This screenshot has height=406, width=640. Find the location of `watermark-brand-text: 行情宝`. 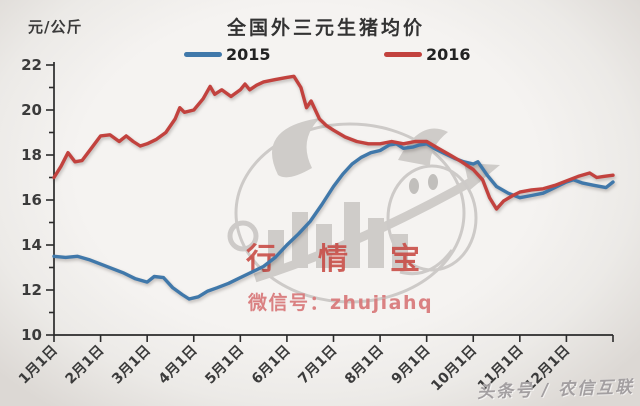

watermark-brand-text: 行情宝 is located at coordinates (353, 259).